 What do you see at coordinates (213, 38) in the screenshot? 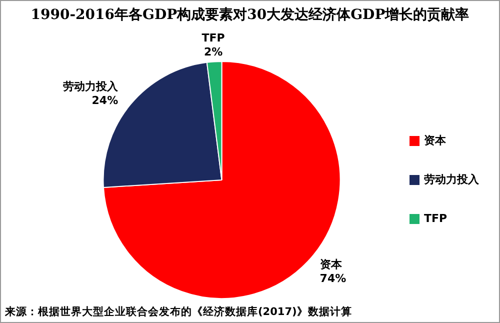
I see `slice-label: TFP` at bounding box center [213, 38].